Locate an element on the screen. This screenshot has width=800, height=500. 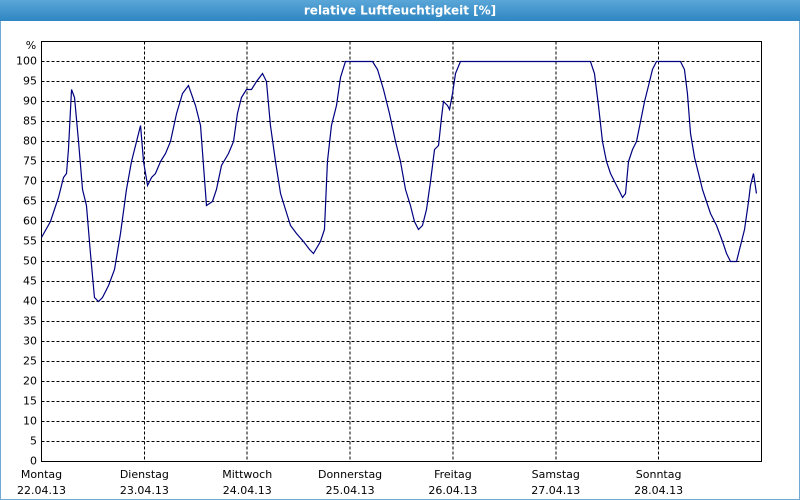
y-tick-label: 15 is located at coordinates (30, 401).